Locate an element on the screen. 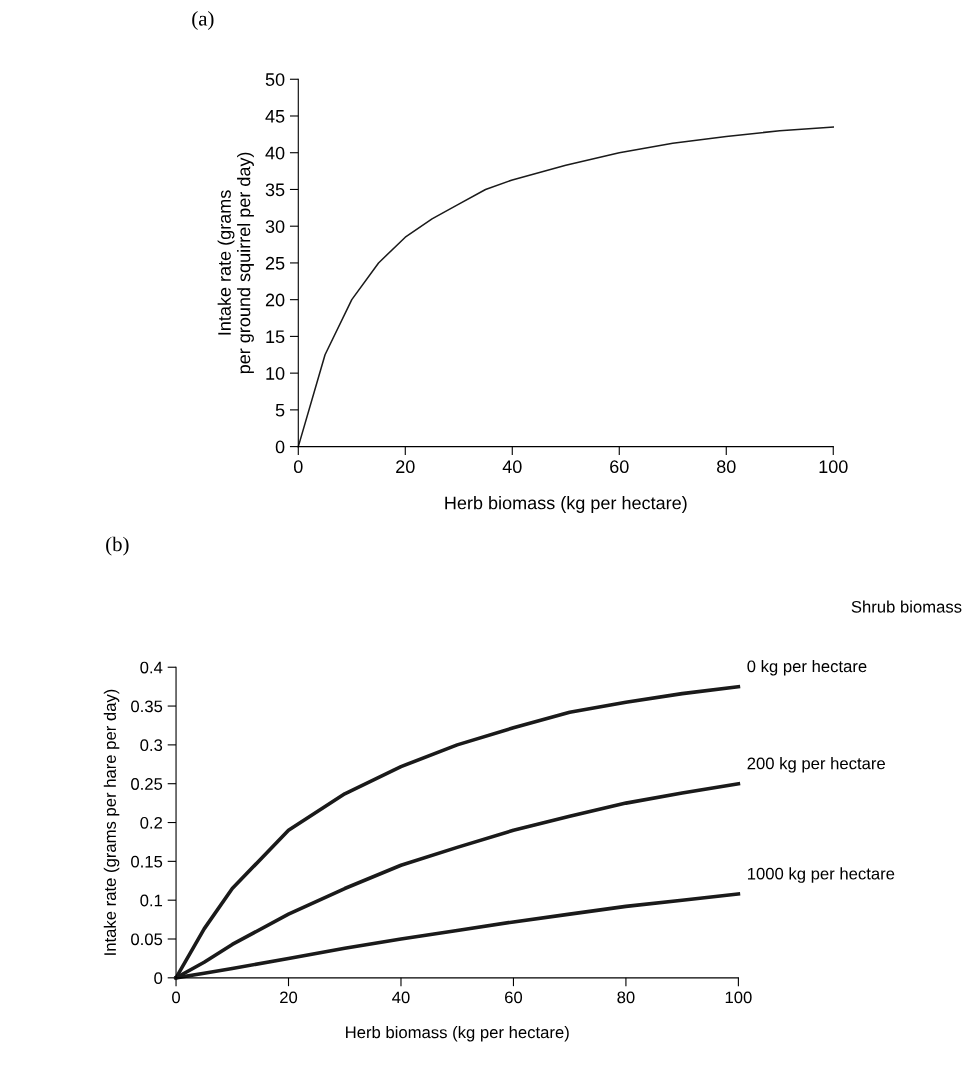 This screenshot has width=978, height=1071. y-tick-label: 0.15 is located at coordinates (147, 861).